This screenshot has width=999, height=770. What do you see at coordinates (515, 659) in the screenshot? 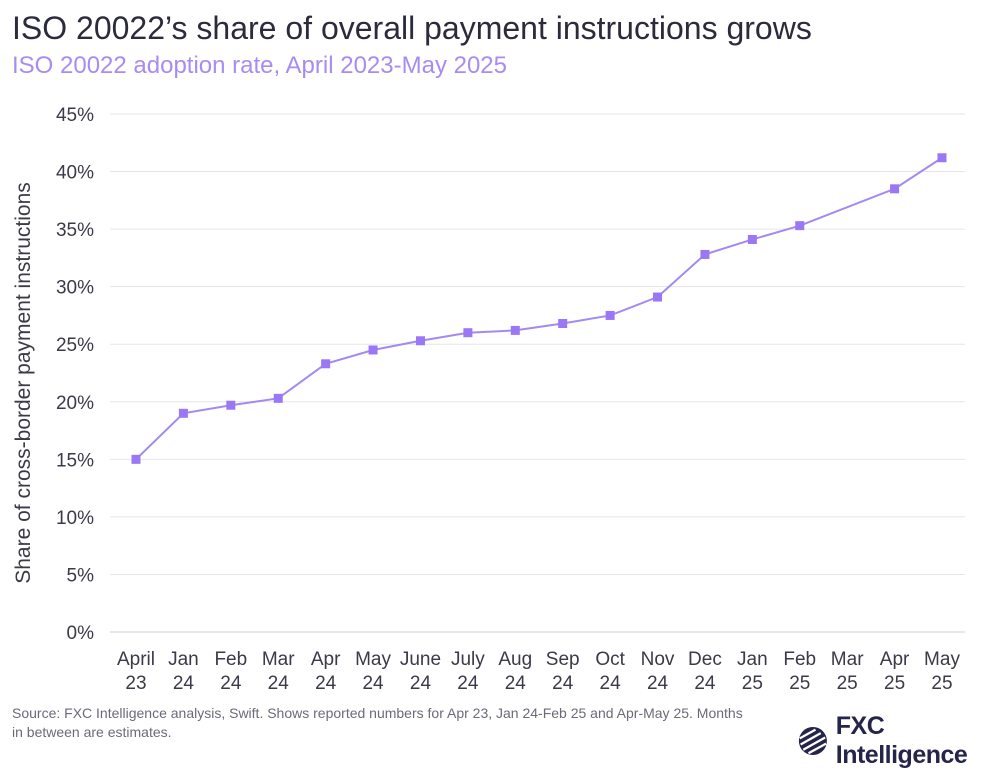
I see `x-tick-label: Aug` at bounding box center [515, 659].